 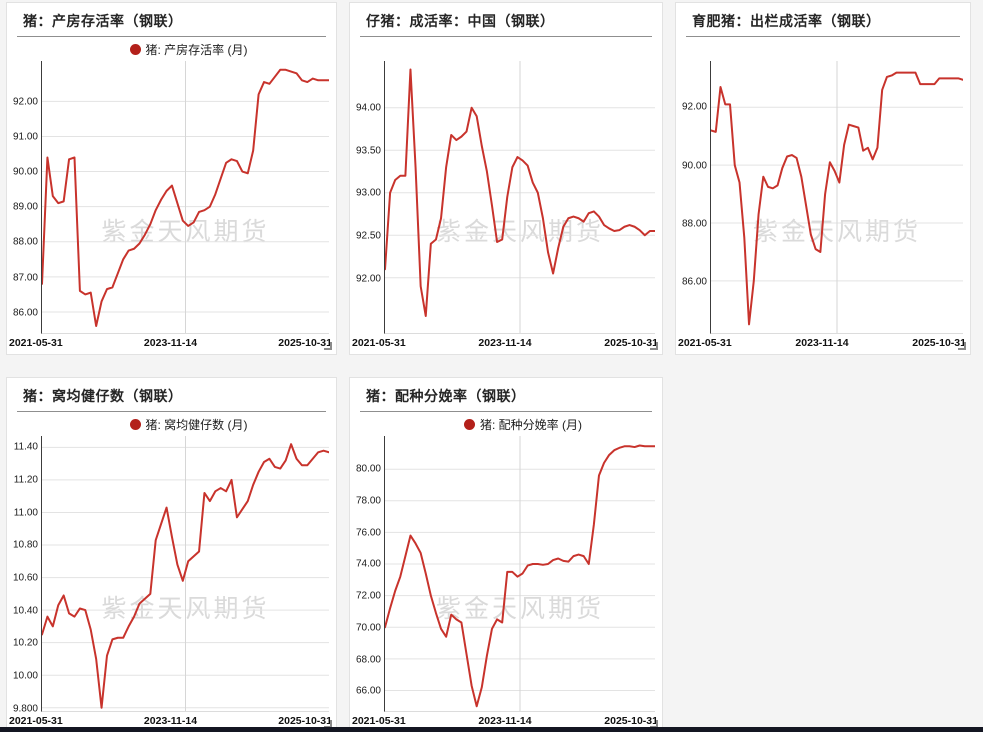 I want to click on y-tick-label: 80.00, so click(x=368, y=469).